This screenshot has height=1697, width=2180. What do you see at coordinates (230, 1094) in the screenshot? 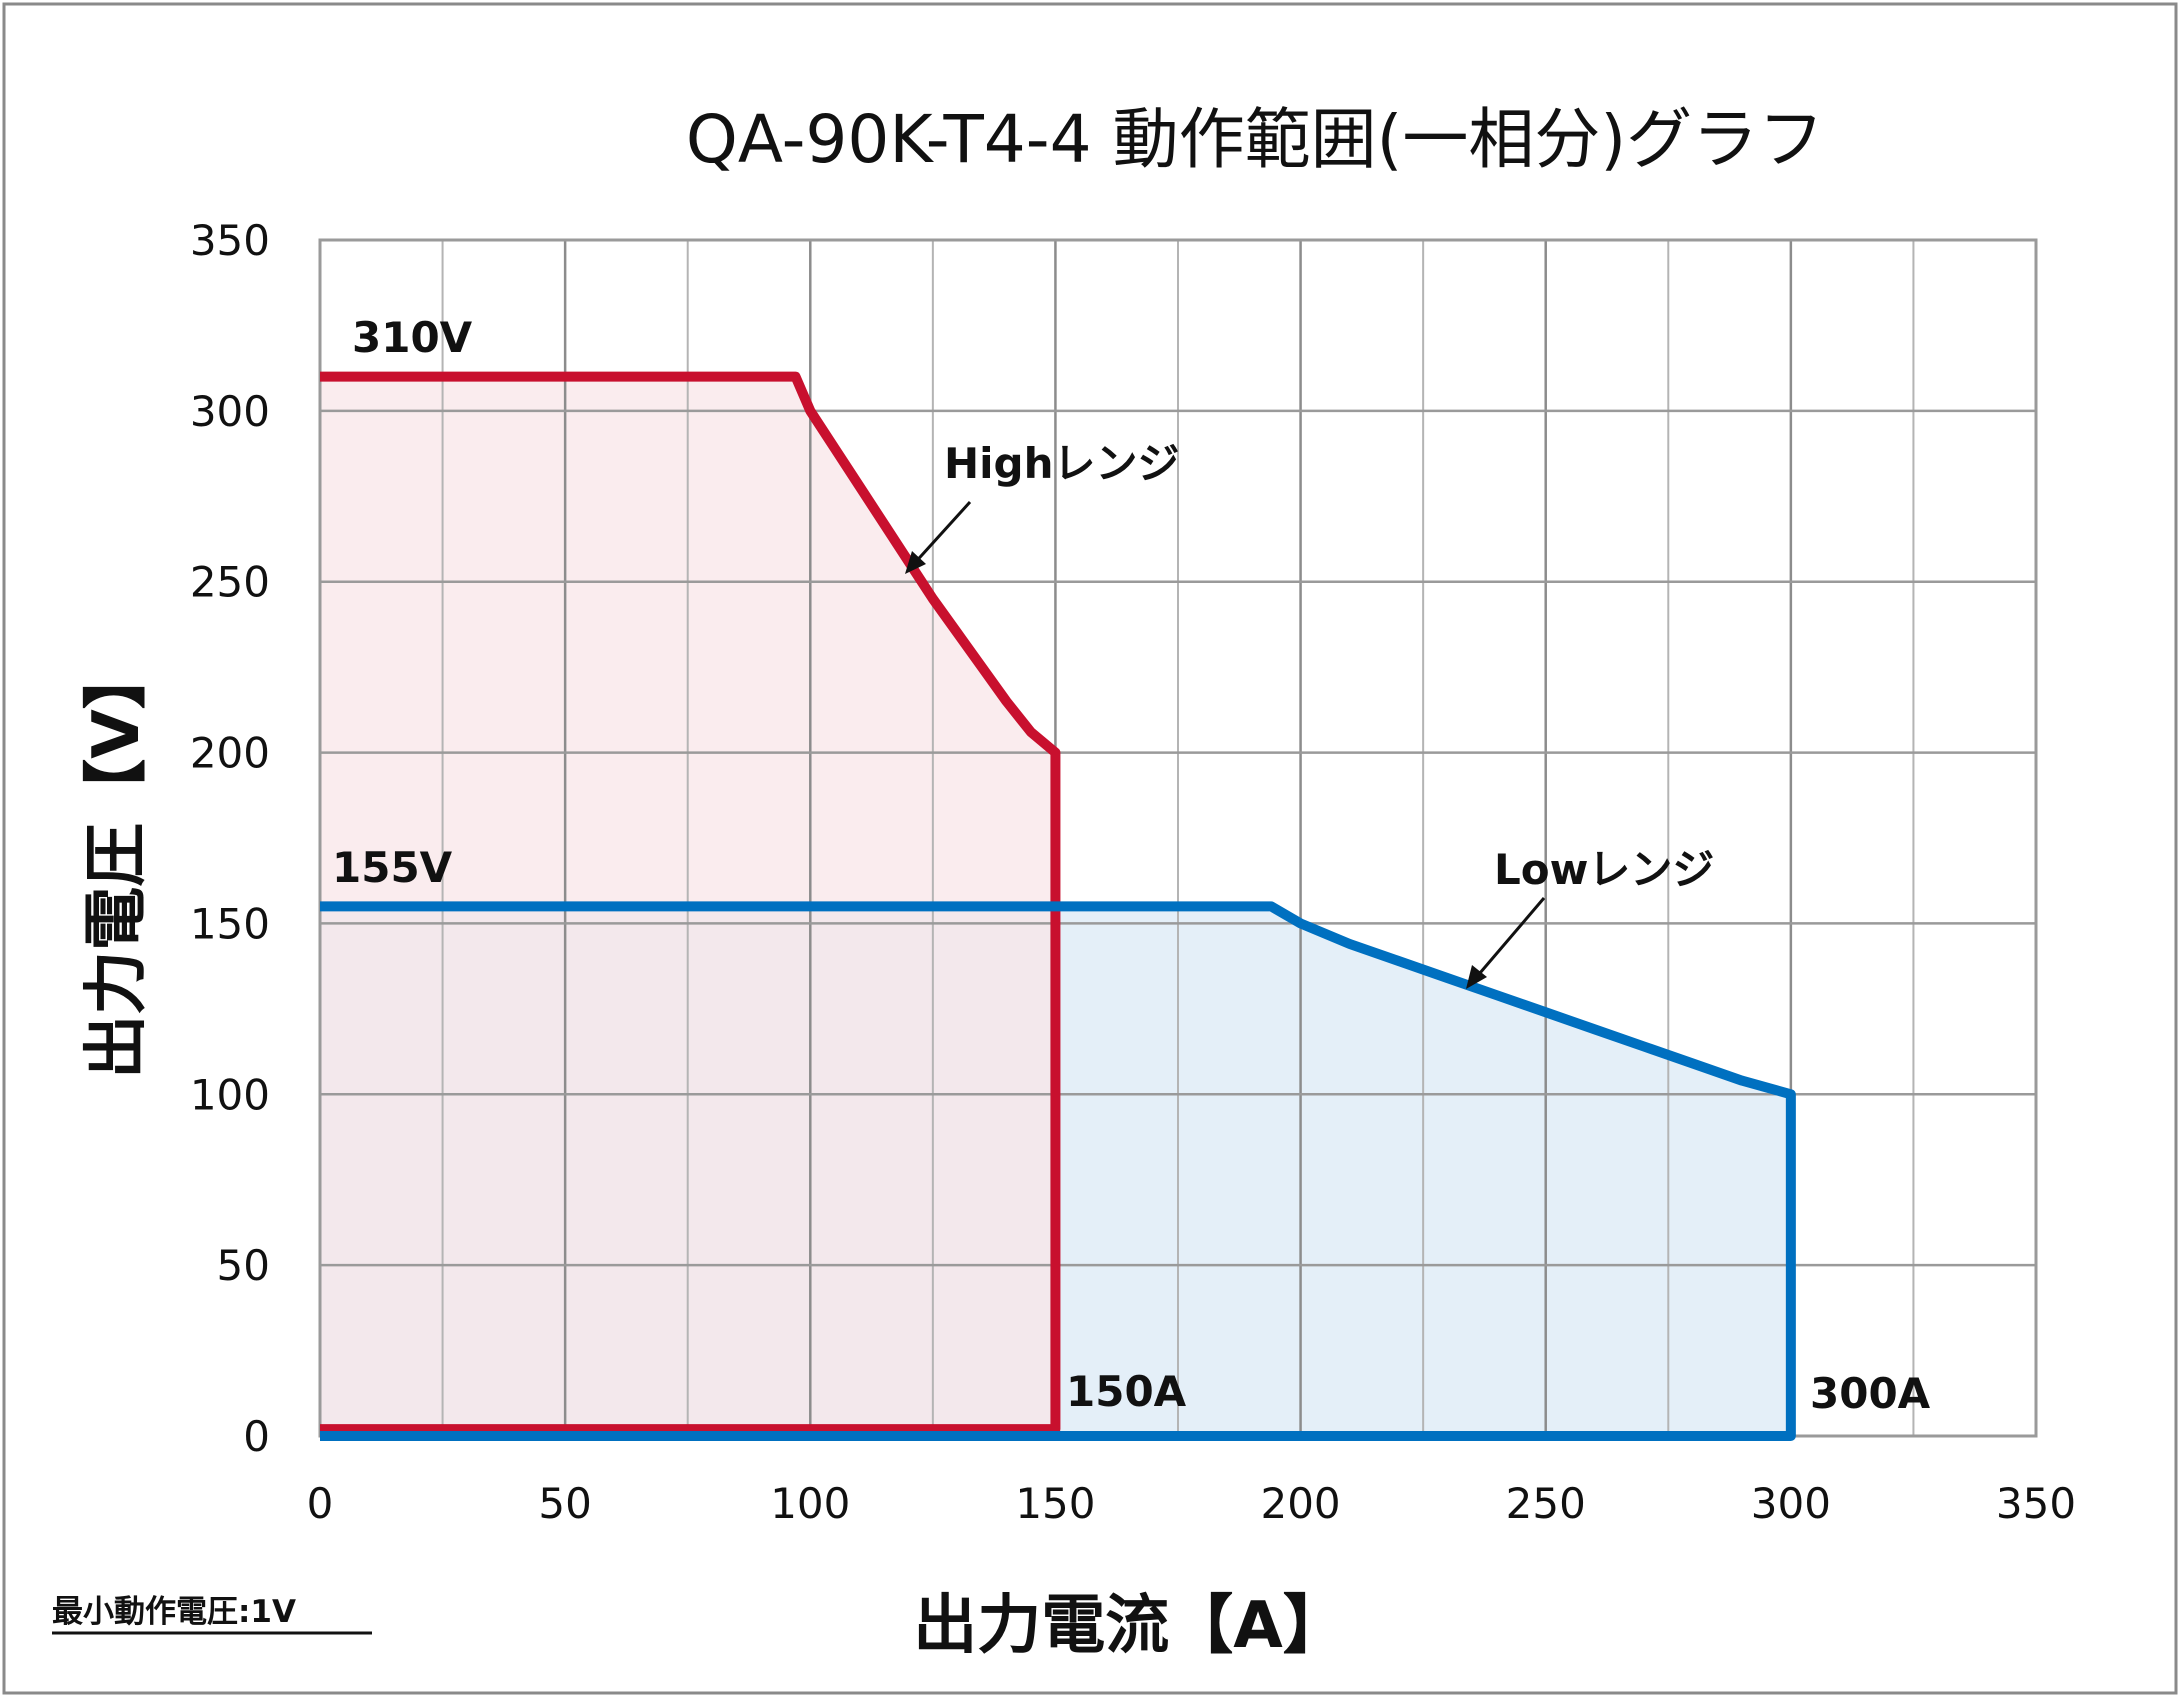
I see `y-tick-label: 100` at bounding box center [230, 1094].